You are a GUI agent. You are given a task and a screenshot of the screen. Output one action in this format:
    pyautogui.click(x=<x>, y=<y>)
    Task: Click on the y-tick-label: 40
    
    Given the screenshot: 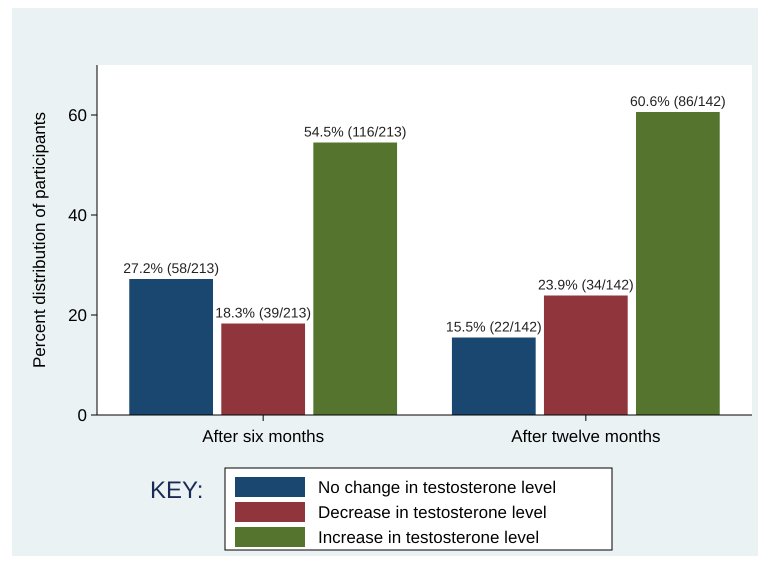 What is the action you would take?
    pyautogui.click(x=77, y=215)
    